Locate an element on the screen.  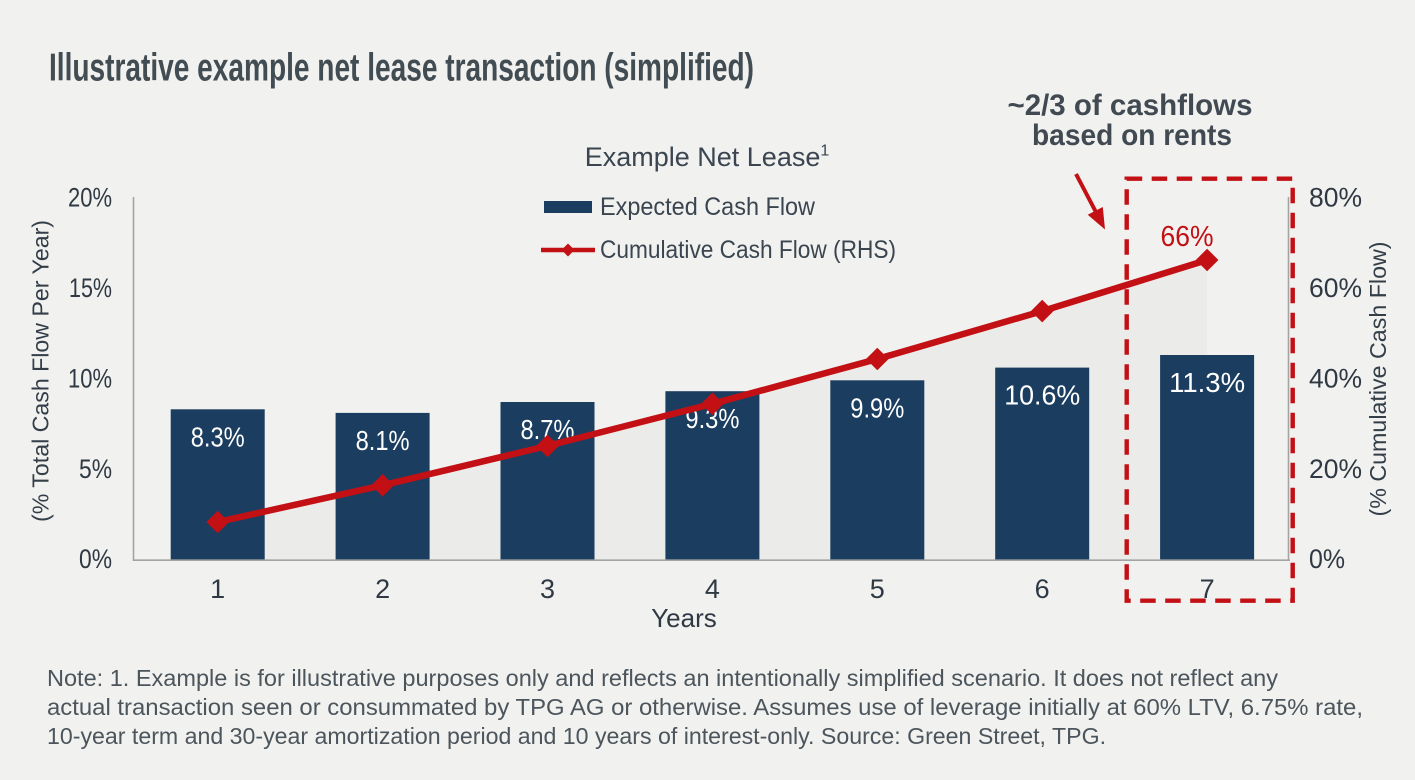
svg-text: 11.3% is located at coordinates (1207, 382).